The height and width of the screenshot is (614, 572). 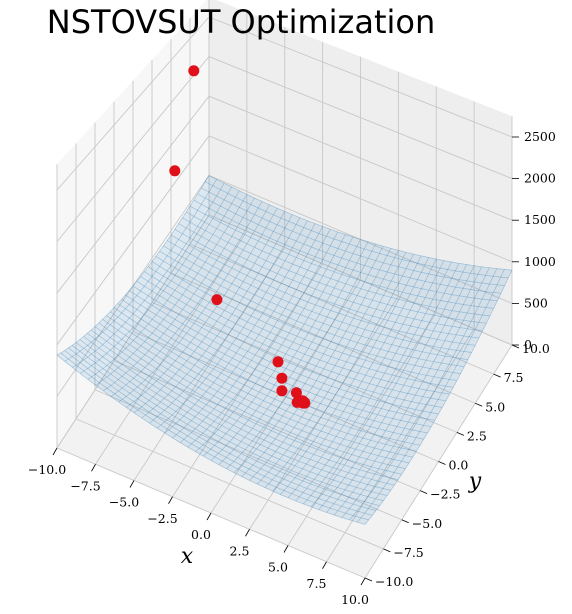 I want to click on x-axis-label: x, so click(x=187, y=556).